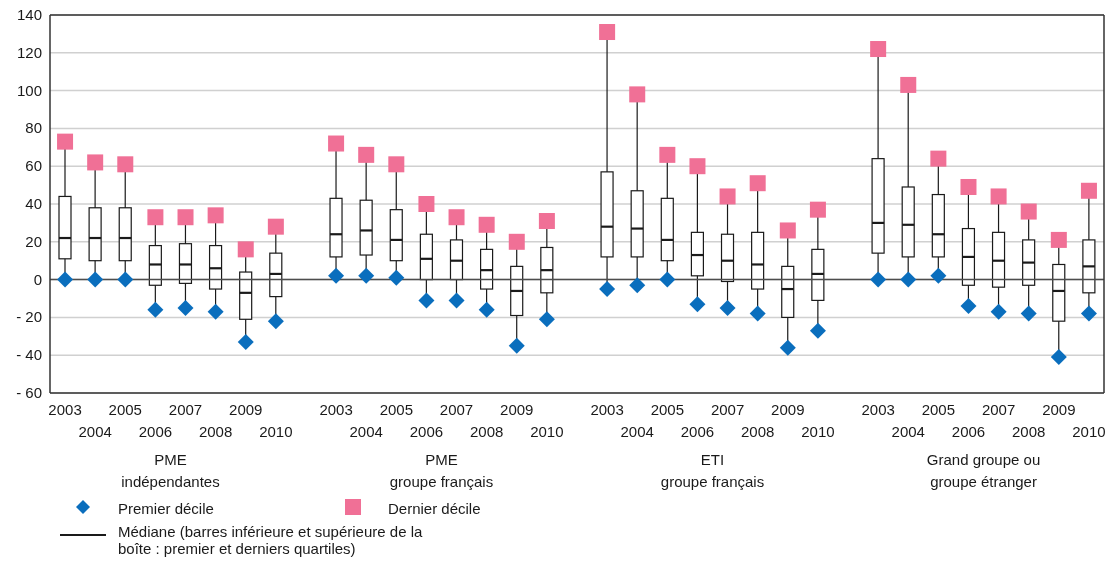 The width and height of the screenshot is (1113, 571). What do you see at coordinates (441, 470) in the screenshot?
I see `text: PME groupe français` at bounding box center [441, 470].